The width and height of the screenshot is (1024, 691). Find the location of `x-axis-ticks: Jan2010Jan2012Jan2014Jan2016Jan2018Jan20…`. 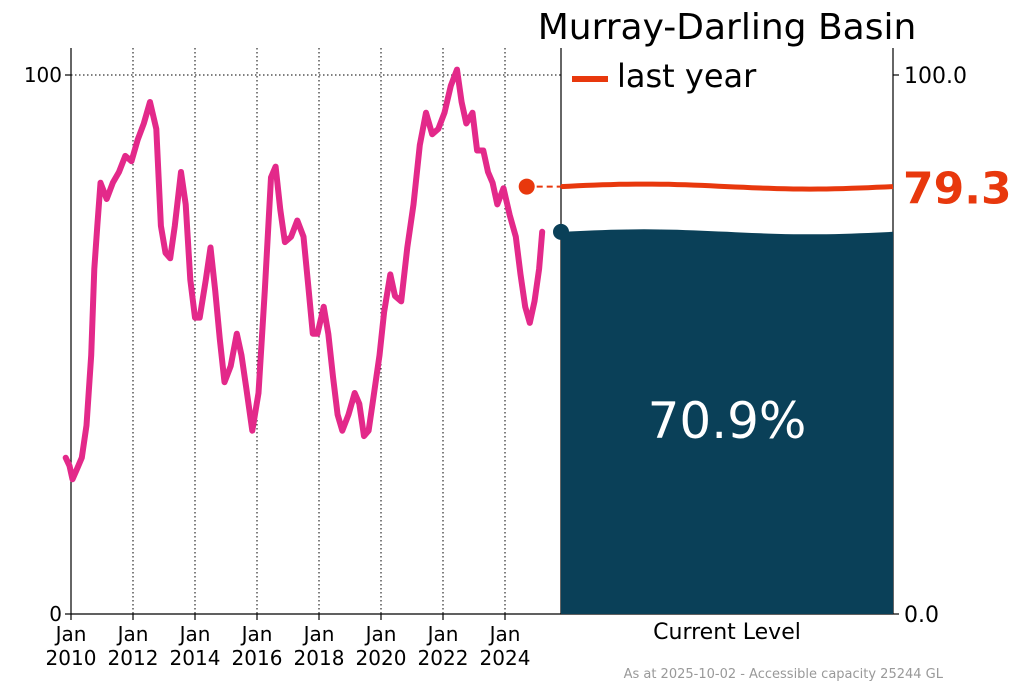

x-axis-ticks: Jan2010Jan2012Jan2014Jan2016Jan2018Jan20… is located at coordinates (288, 642).